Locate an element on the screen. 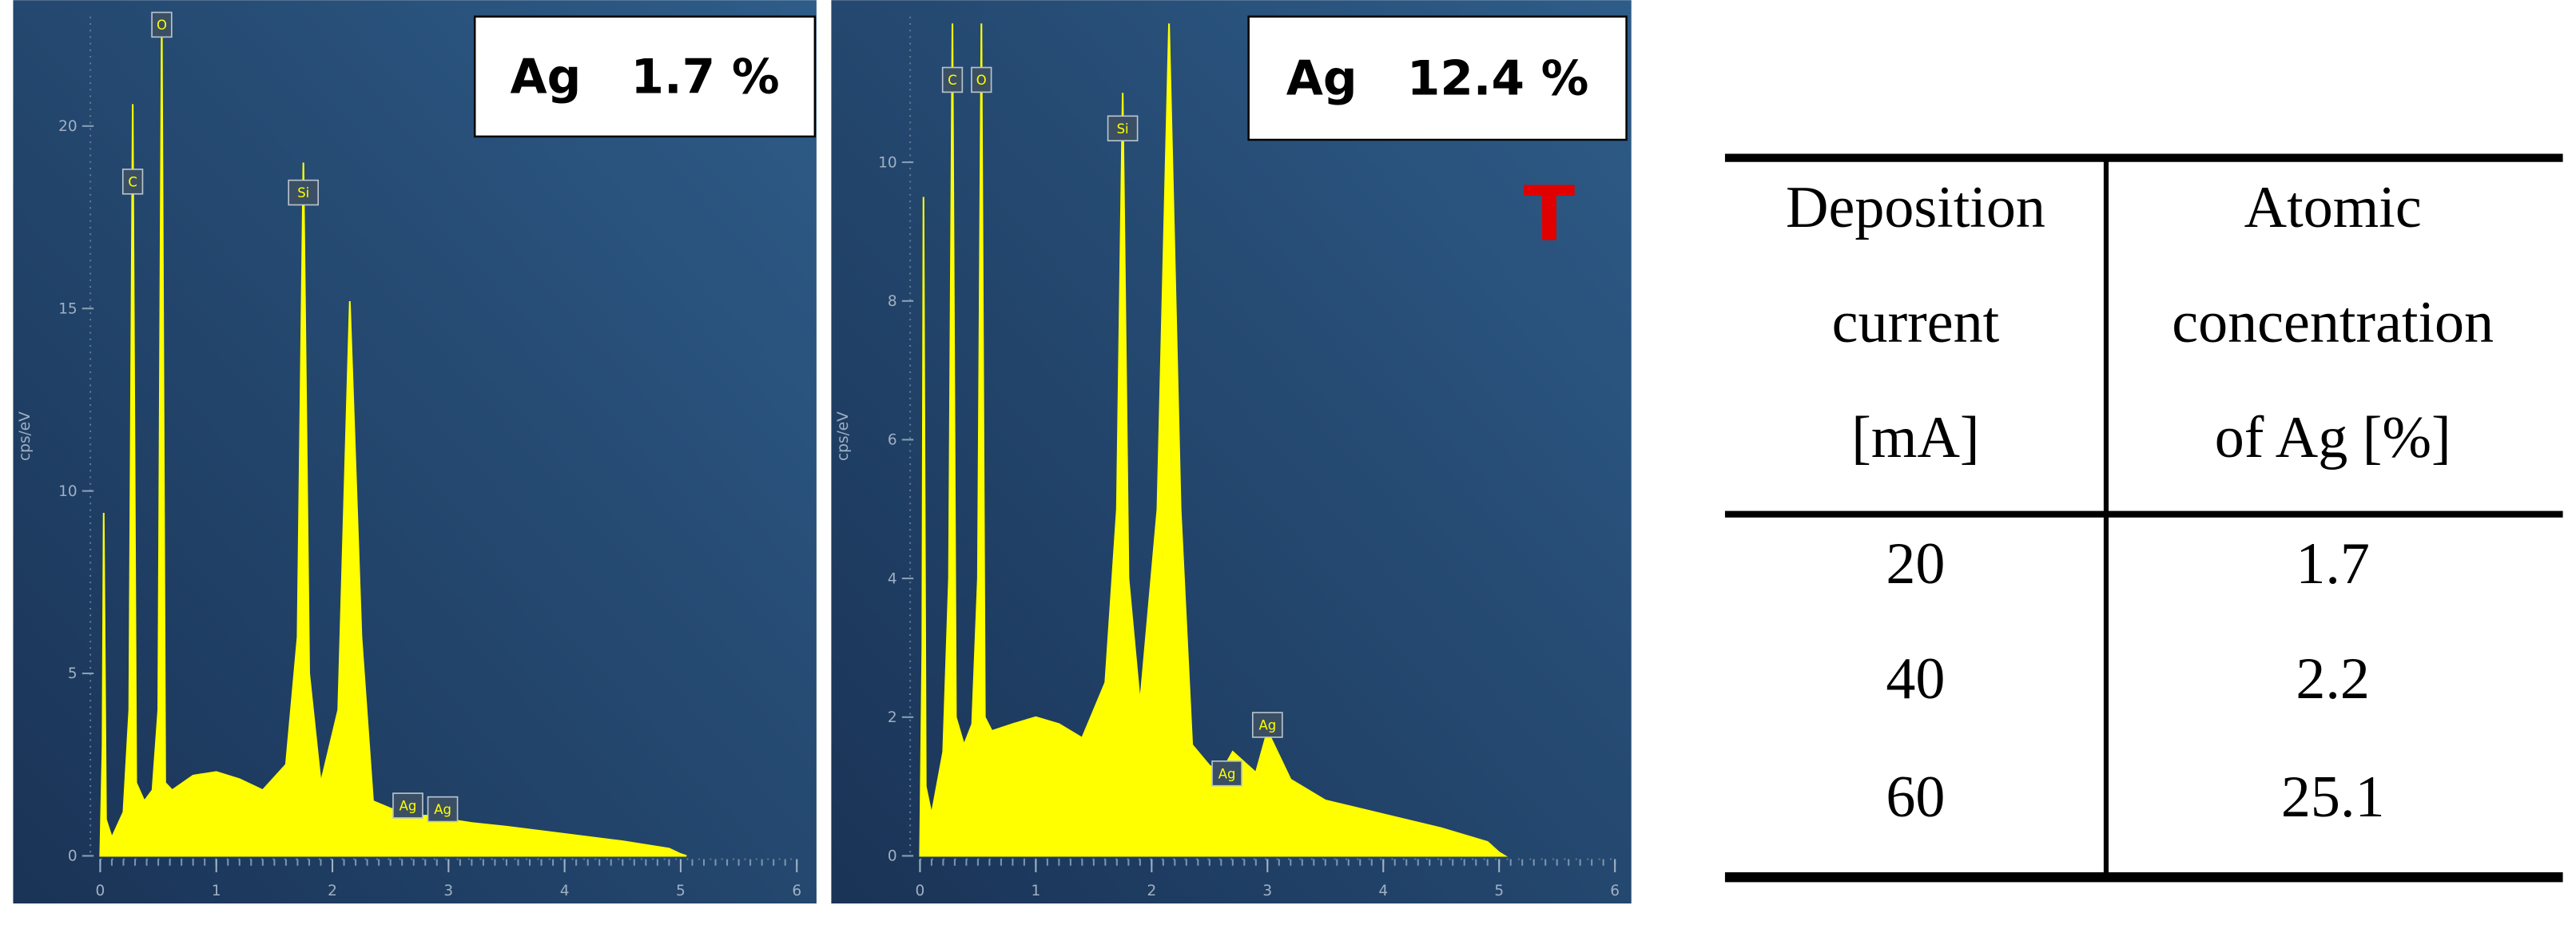  table-cell: 60 is located at coordinates (1915, 797).